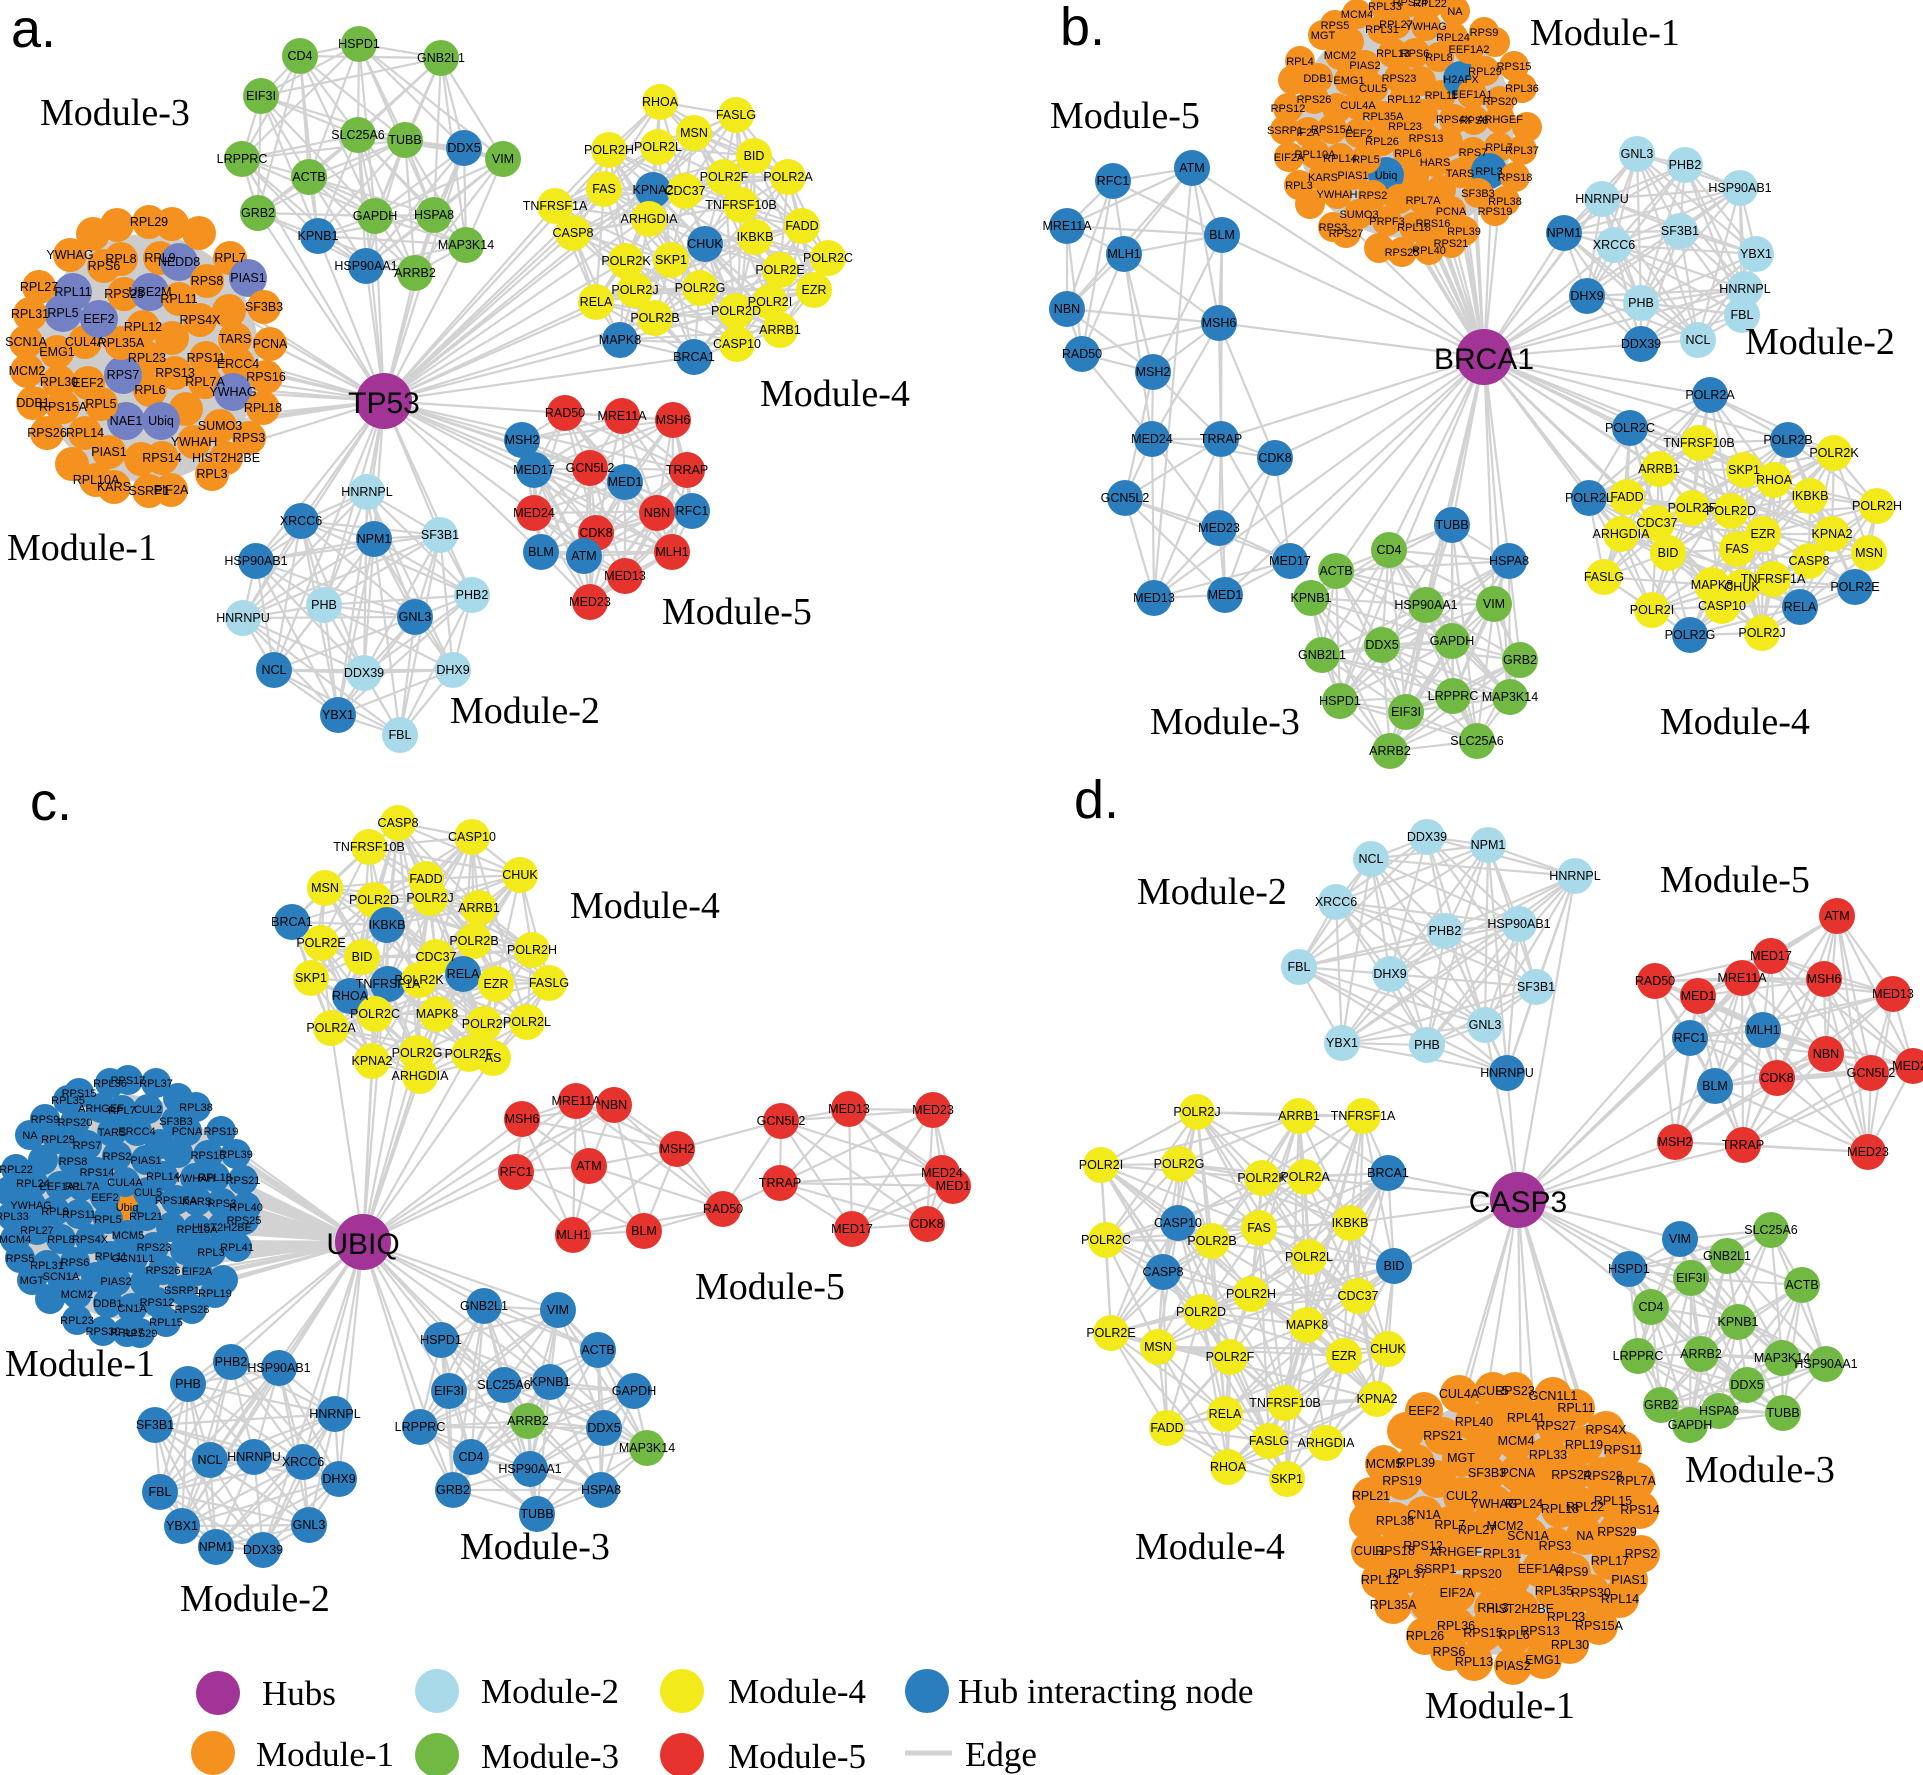 The width and height of the screenshot is (1923, 1775). Describe the element at coordinates (1402, 253) in the screenshot. I see `svg-text: RPS25` at that location.